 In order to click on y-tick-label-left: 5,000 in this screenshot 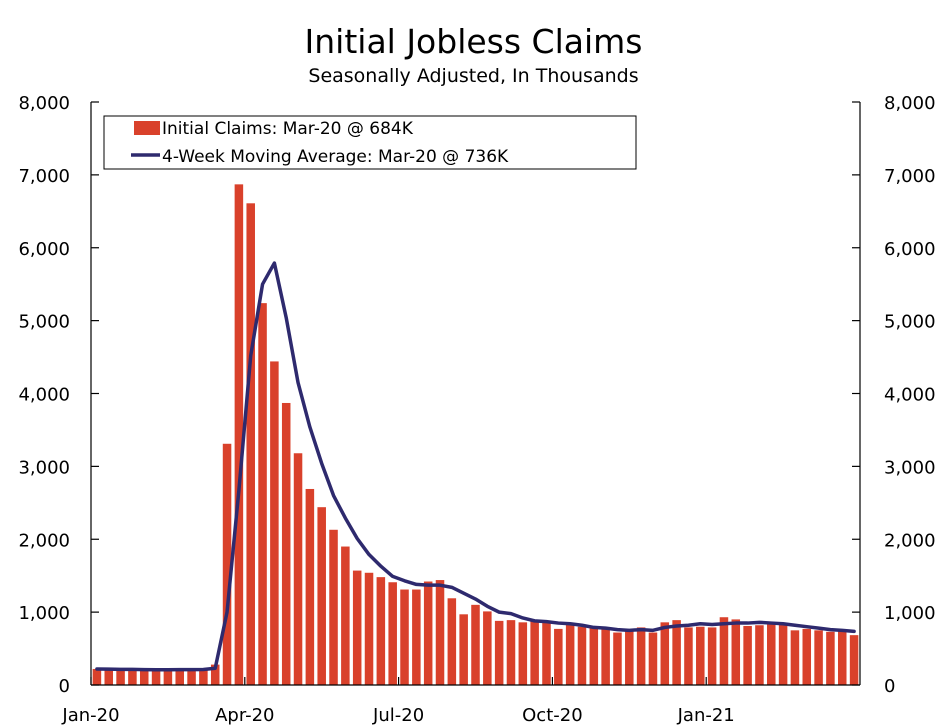, I will do `click(44, 322)`.